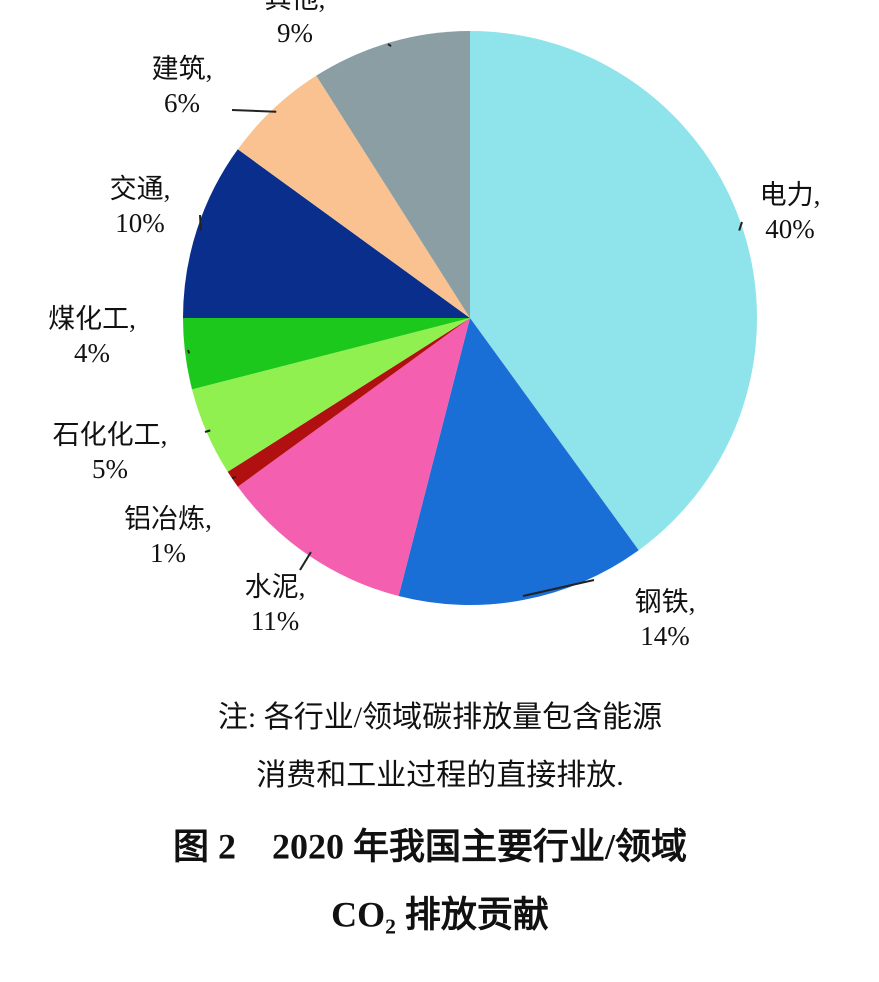  I want to click on slice-value: 9%, so click(295, 33).